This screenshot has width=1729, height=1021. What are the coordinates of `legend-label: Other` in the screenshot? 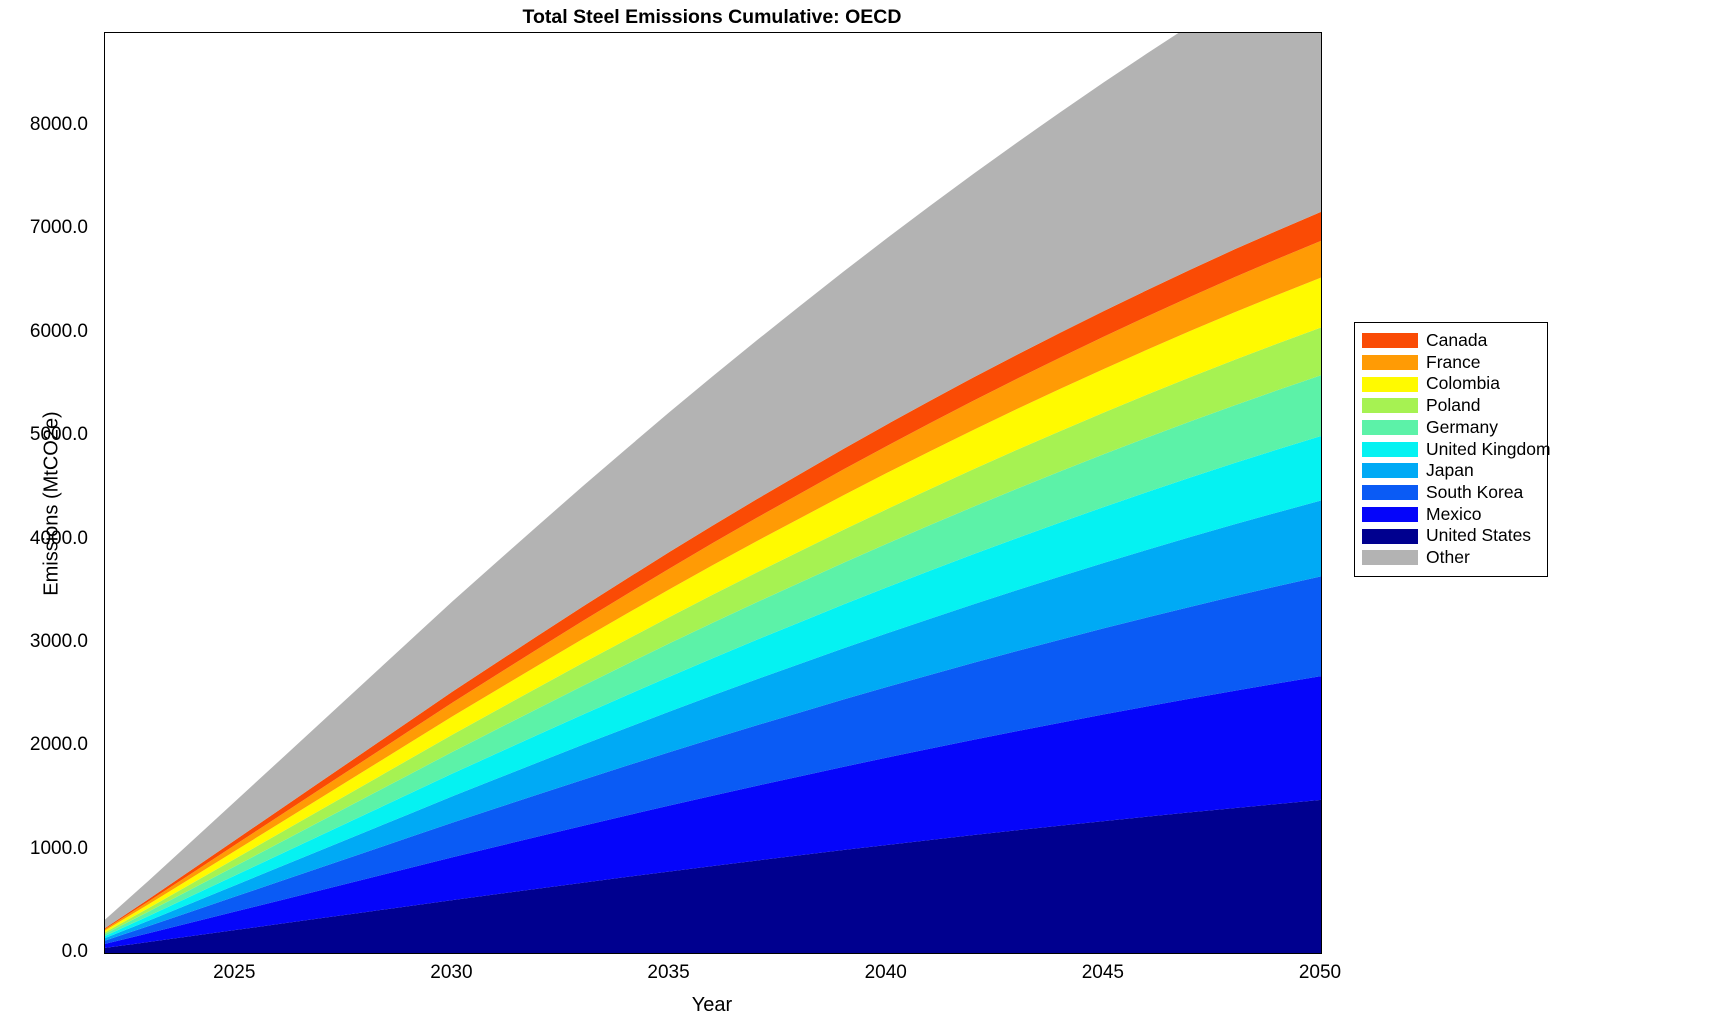 It's located at (1448, 556).